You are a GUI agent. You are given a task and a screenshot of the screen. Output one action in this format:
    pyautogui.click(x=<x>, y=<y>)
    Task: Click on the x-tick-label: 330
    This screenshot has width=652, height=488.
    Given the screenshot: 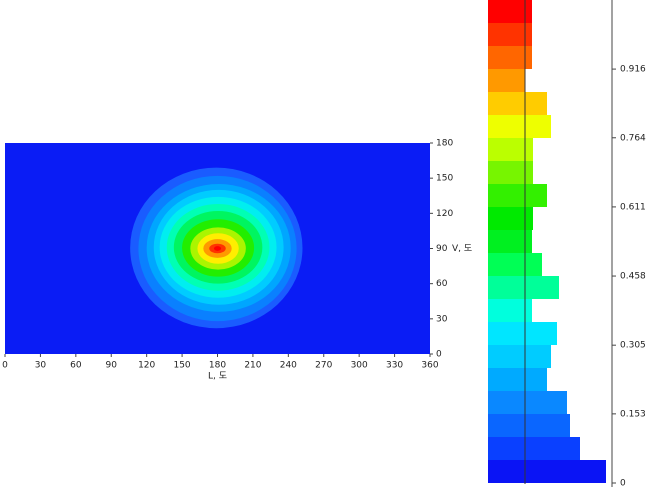 What is the action you would take?
    pyautogui.click(x=394, y=366)
    